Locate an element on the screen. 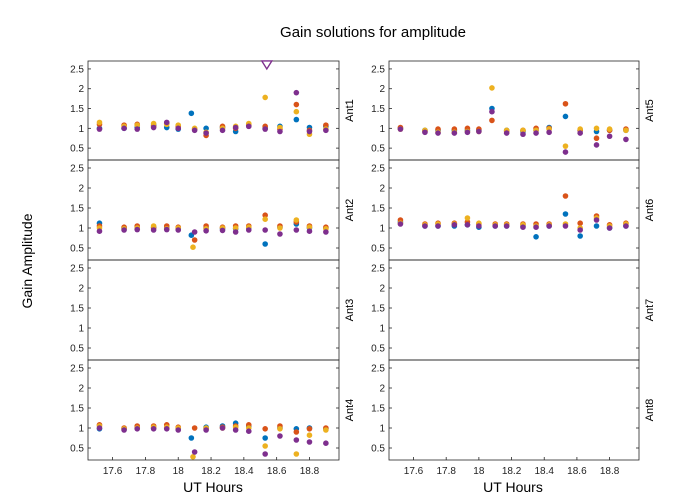 This screenshot has height=500, width=700. figure-title: Gain solutions for amplitude is located at coordinates (373, 32).